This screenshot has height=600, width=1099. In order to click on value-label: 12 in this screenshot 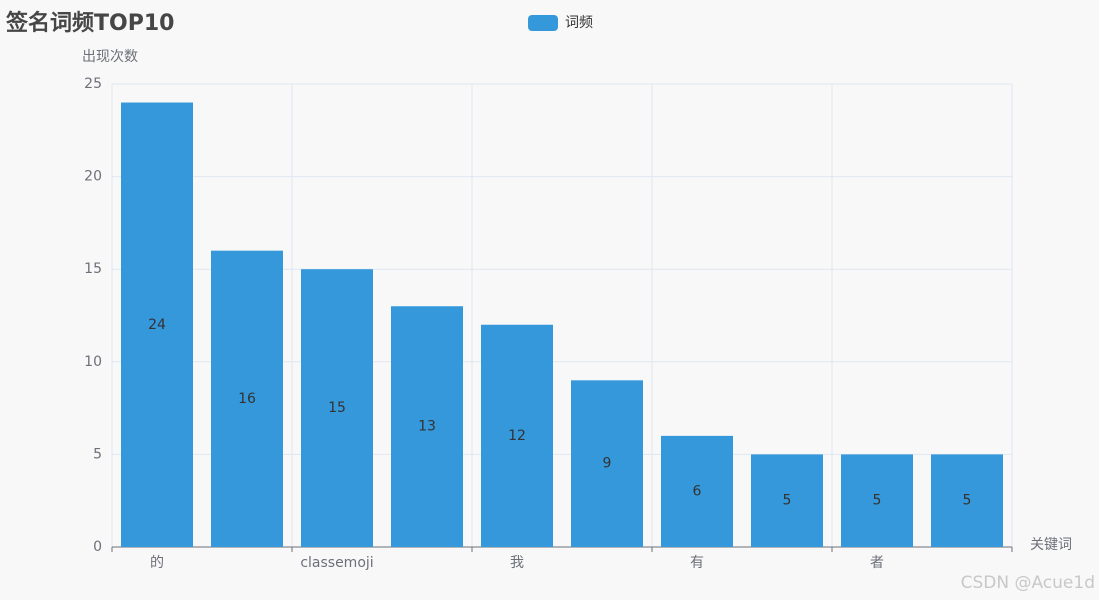, I will do `click(517, 436)`.